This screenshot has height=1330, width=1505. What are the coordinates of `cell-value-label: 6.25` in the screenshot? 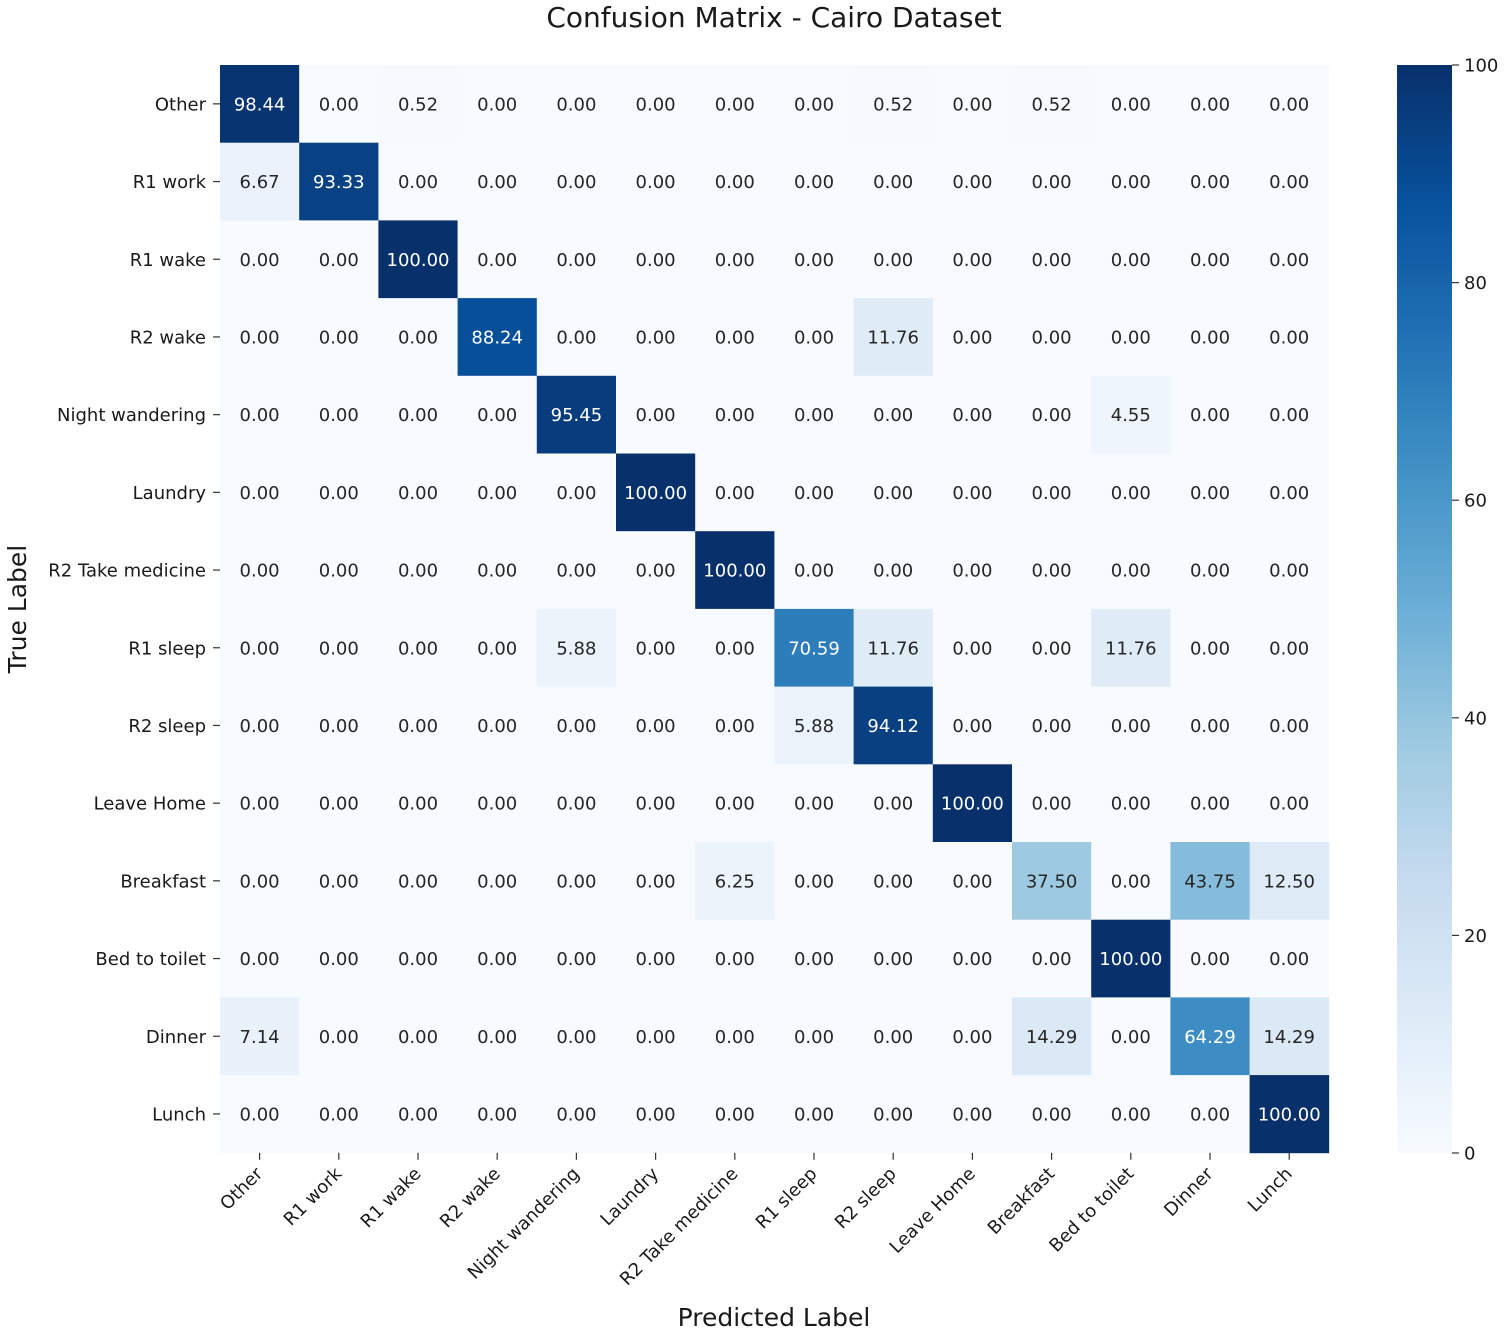 It's located at (735, 881).